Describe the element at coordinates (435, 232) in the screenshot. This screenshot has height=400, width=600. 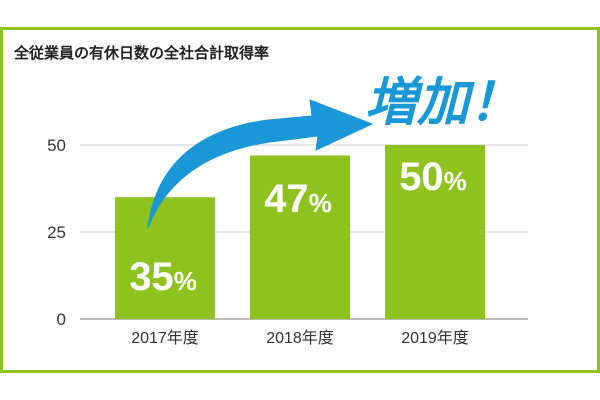
I see `bar-2019年度` at that location.